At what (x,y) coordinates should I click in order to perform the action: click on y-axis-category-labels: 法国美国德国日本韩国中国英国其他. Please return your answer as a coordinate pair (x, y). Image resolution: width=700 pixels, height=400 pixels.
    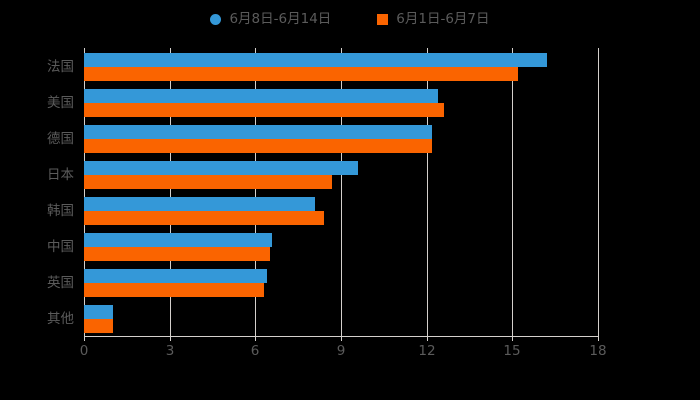
    Looking at the image, I should click on (37, 192).